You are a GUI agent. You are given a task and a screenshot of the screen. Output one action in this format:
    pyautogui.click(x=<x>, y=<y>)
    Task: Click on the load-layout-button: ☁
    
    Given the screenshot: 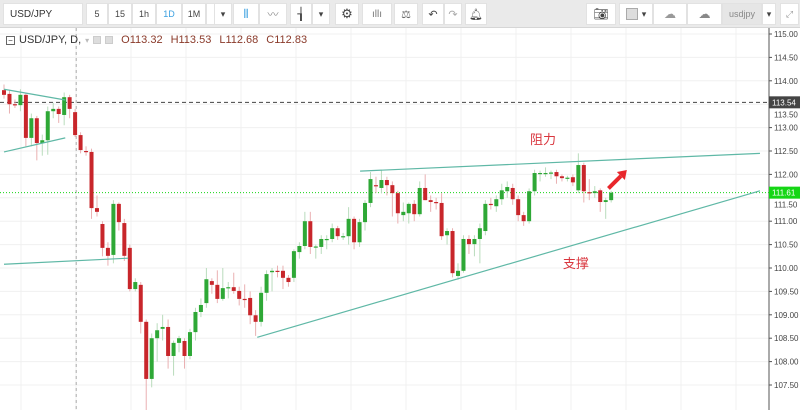 What is the action you would take?
    pyautogui.click(x=670, y=14)
    